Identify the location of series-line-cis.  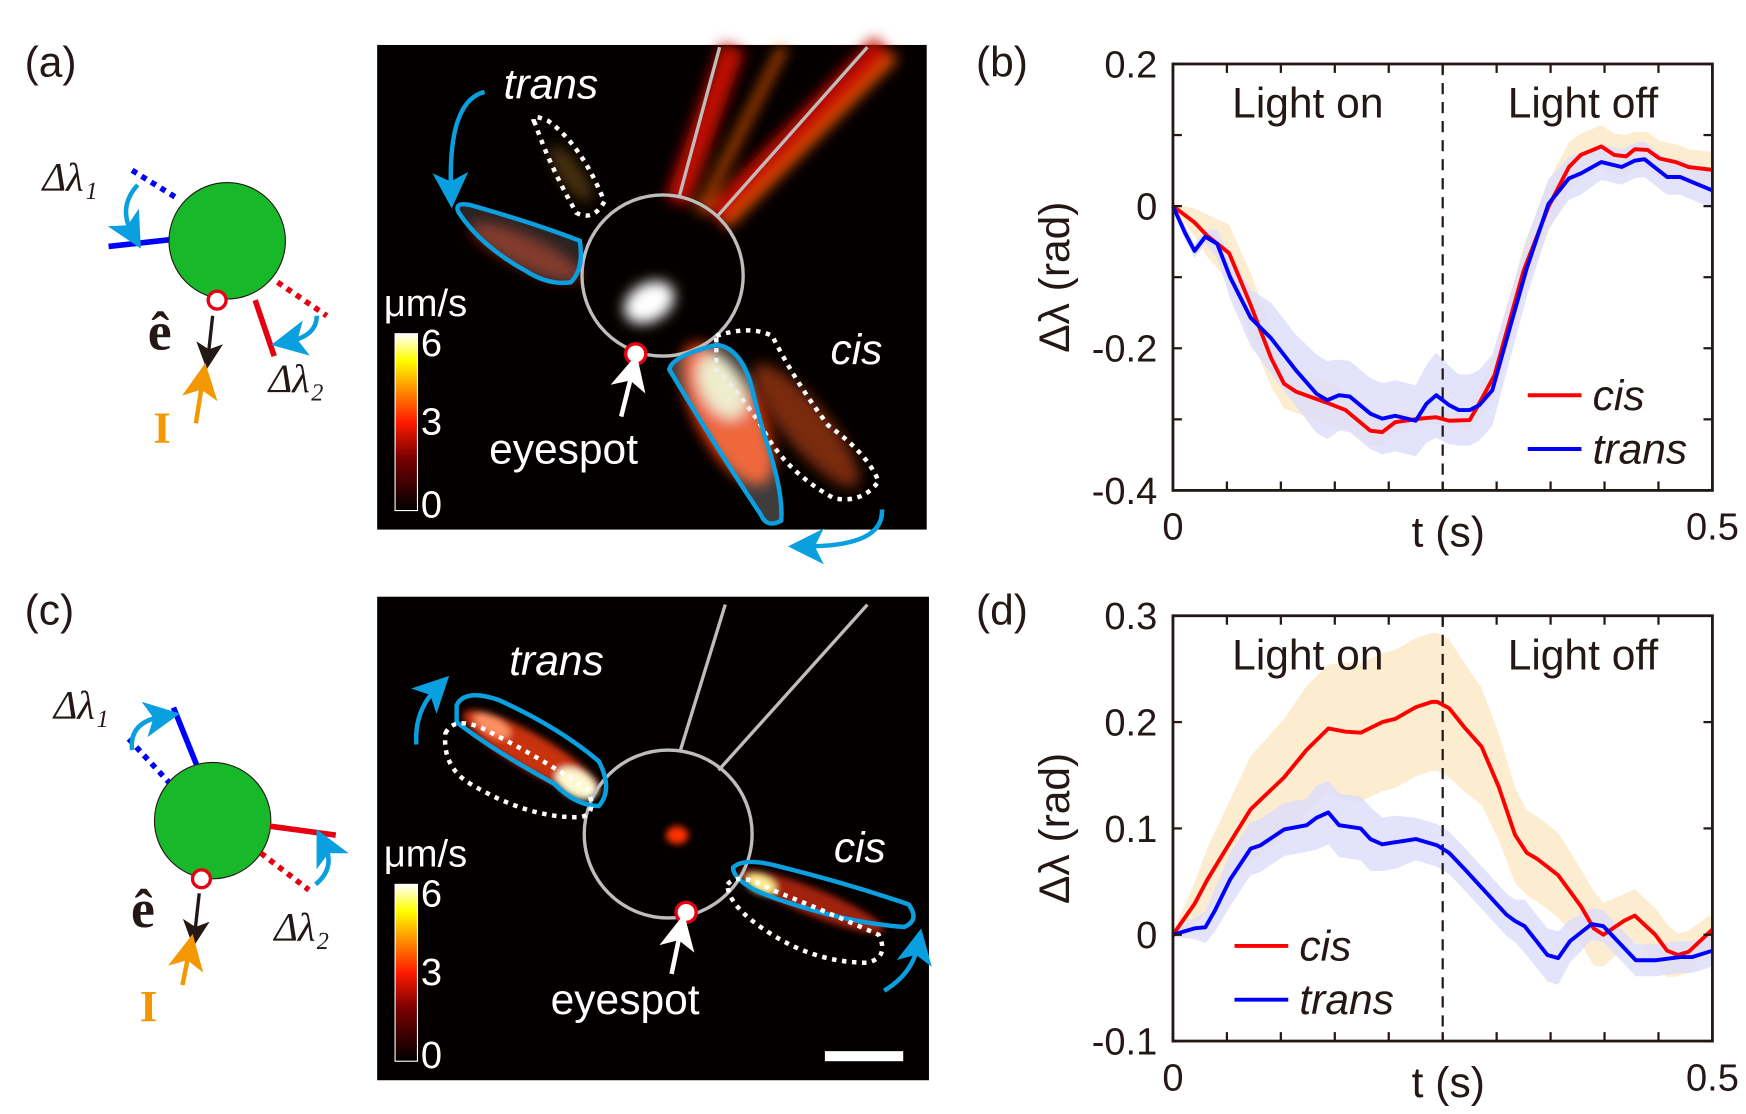
(1442, 289).